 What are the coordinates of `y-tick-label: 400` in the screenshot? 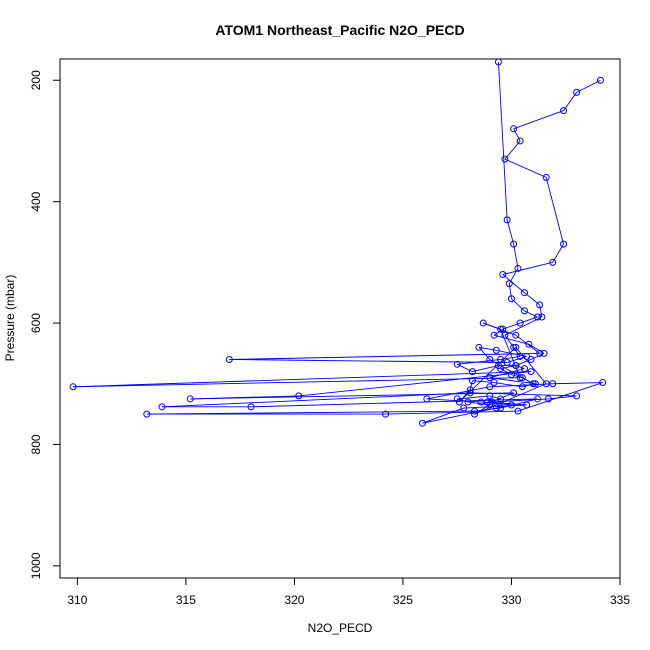 It's located at (36, 201).